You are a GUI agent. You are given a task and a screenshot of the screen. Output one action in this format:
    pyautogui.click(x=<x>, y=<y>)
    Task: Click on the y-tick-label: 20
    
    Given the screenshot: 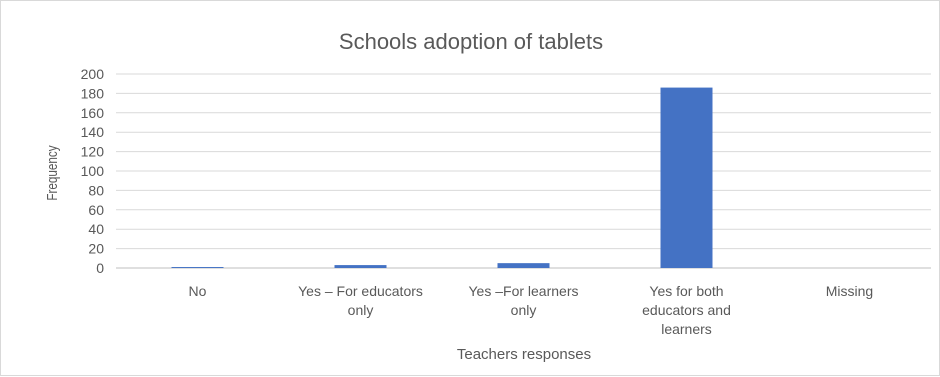 What is the action you would take?
    pyautogui.click(x=96, y=249)
    